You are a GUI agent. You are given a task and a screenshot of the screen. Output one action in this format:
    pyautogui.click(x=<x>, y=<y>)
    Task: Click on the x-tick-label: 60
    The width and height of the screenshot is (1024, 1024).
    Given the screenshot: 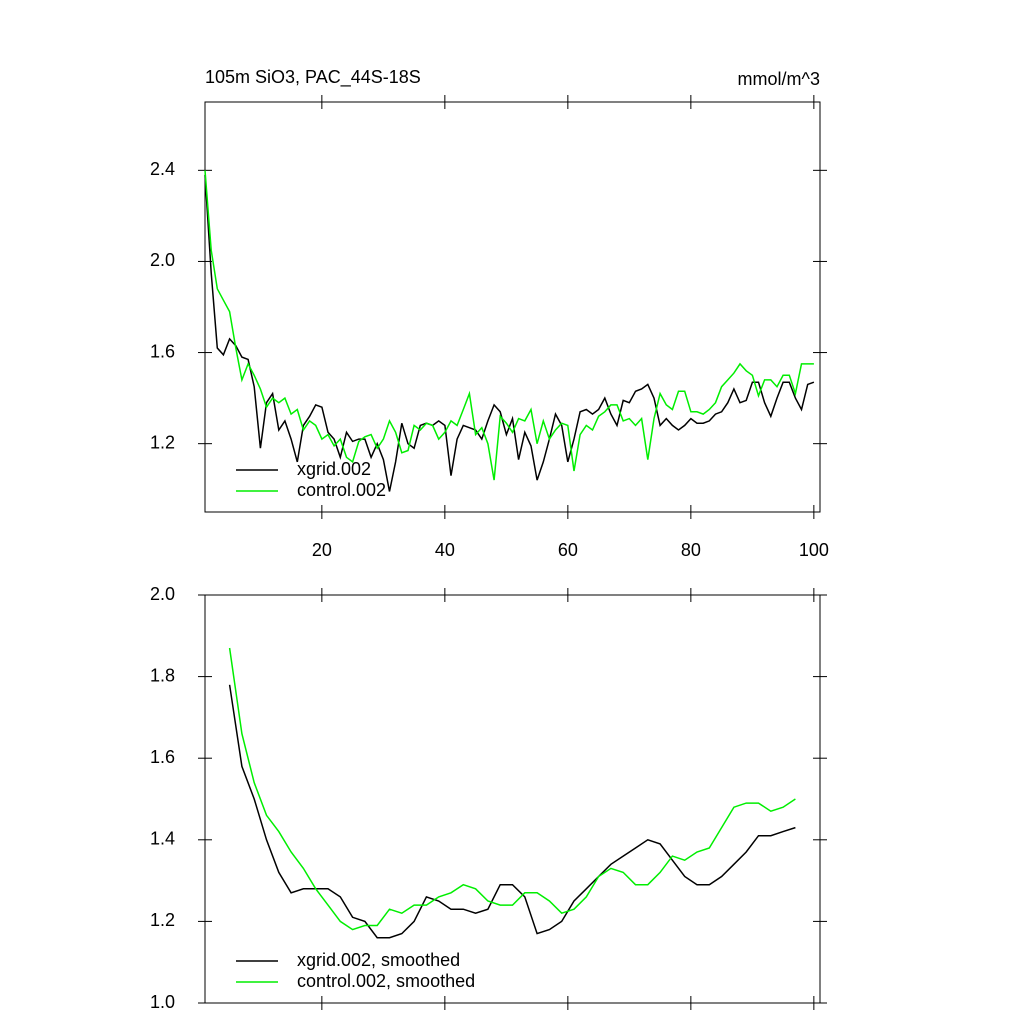 What is the action you would take?
    pyautogui.click(x=568, y=550)
    